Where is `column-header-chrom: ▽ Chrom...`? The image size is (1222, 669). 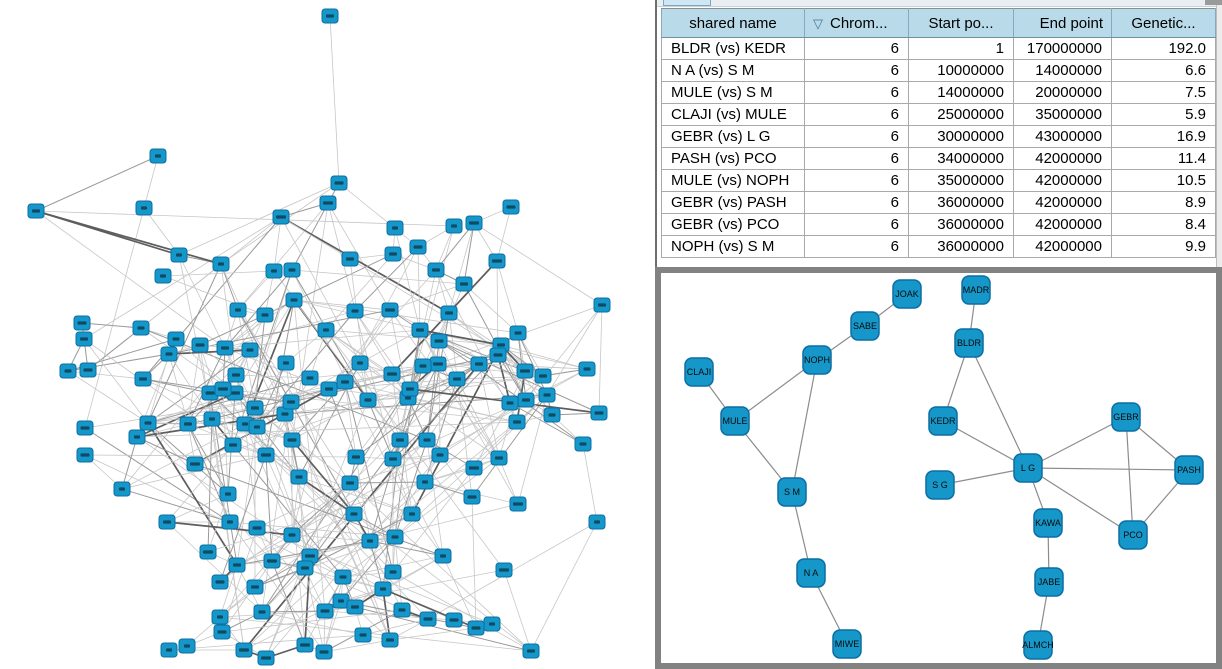
column-header-chrom: ▽ Chrom... is located at coordinates (856, 23).